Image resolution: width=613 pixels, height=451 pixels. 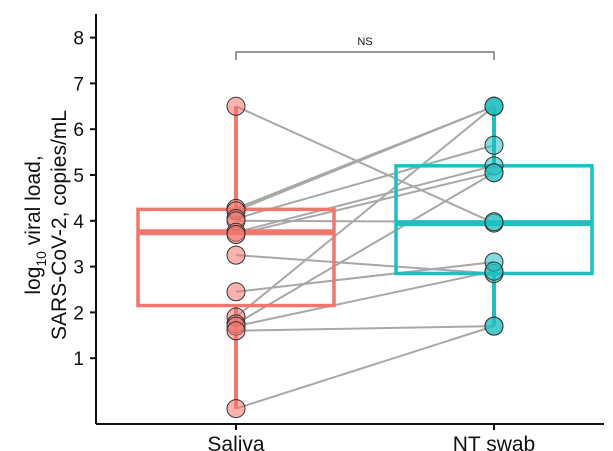 I want to click on x-tick-label: NT swab, so click(x=494, y=442).